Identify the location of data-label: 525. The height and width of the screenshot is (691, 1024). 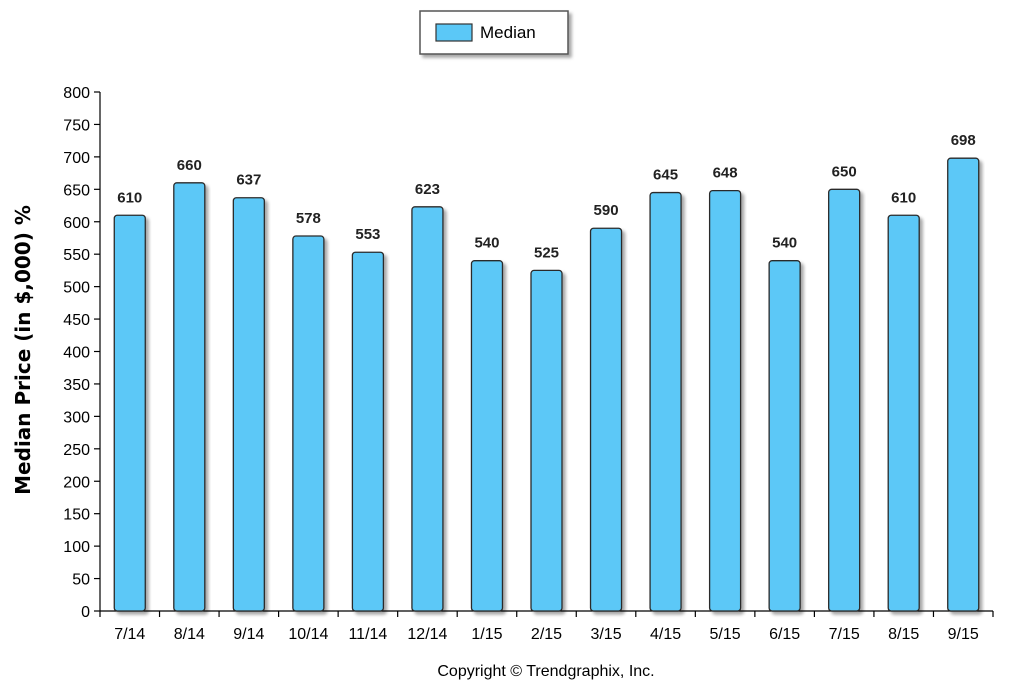
(546, 252).